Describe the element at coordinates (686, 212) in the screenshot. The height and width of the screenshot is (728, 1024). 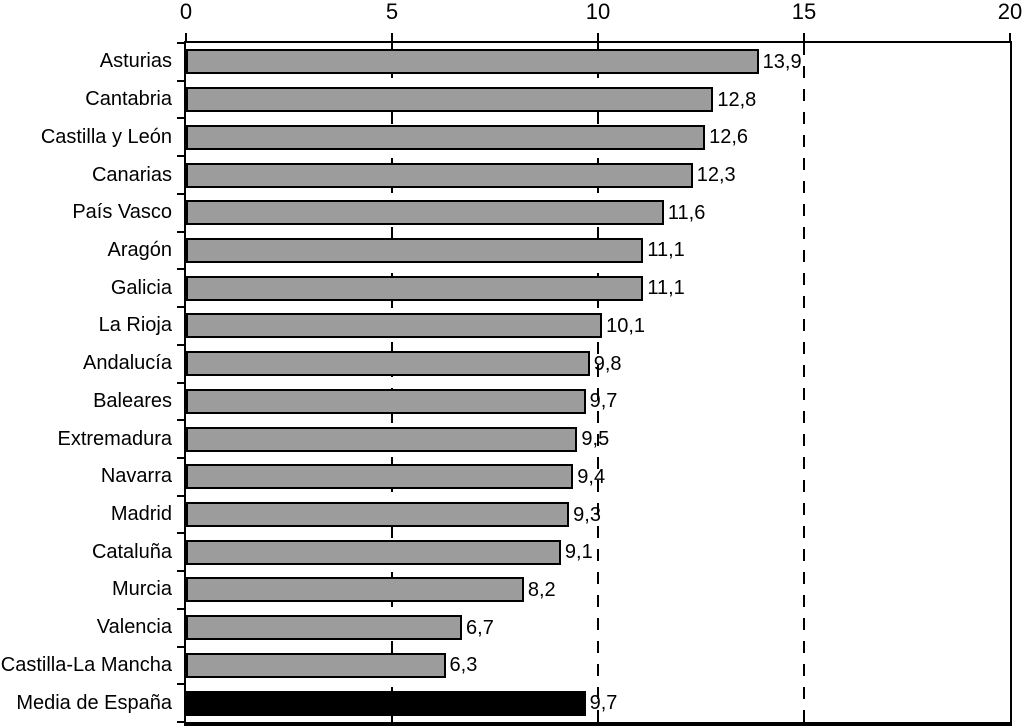
I see `value-label: 11,6` at that location.